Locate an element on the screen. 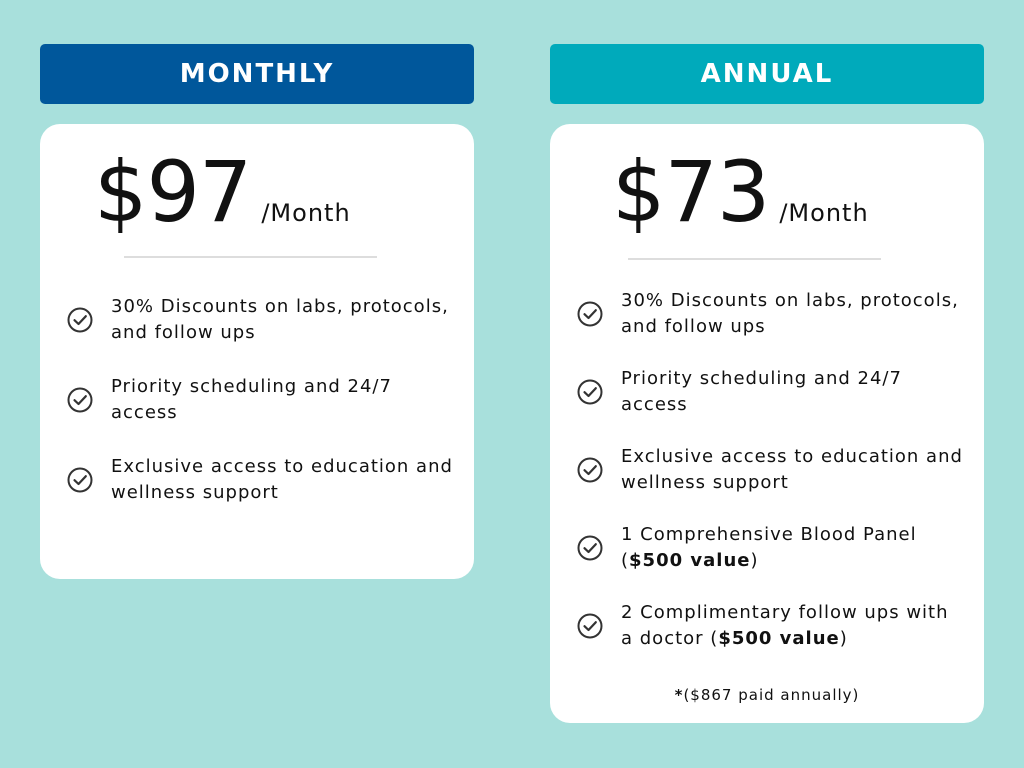  monthly-price: $97 is located at coordinates (173, 192).